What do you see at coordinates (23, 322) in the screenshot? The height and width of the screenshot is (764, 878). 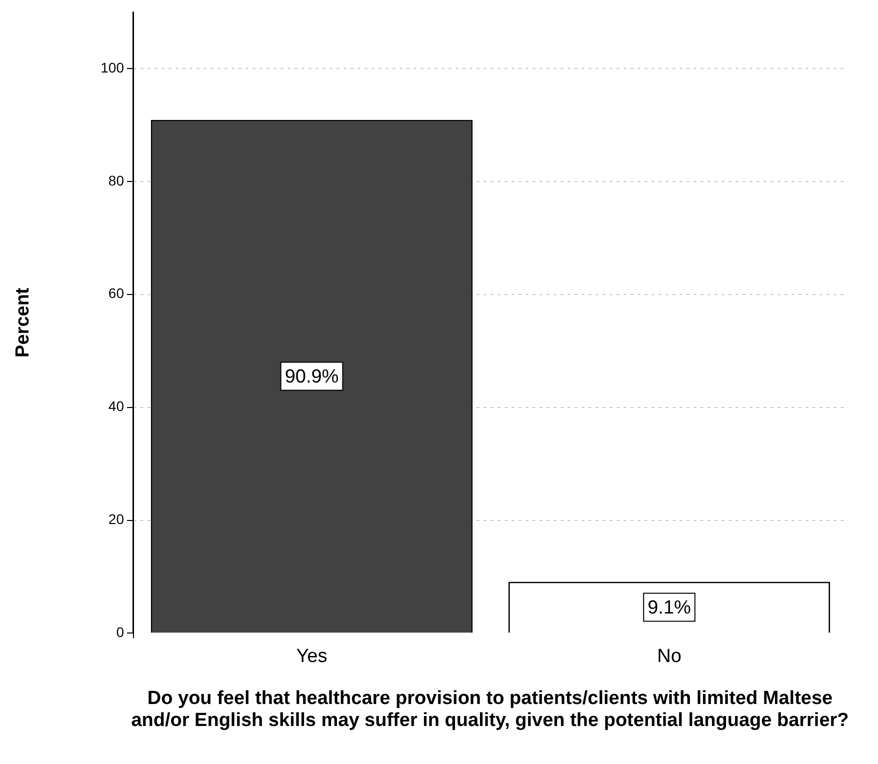 I see `y-axis-title: Percent` at bounding box center [23, 322].